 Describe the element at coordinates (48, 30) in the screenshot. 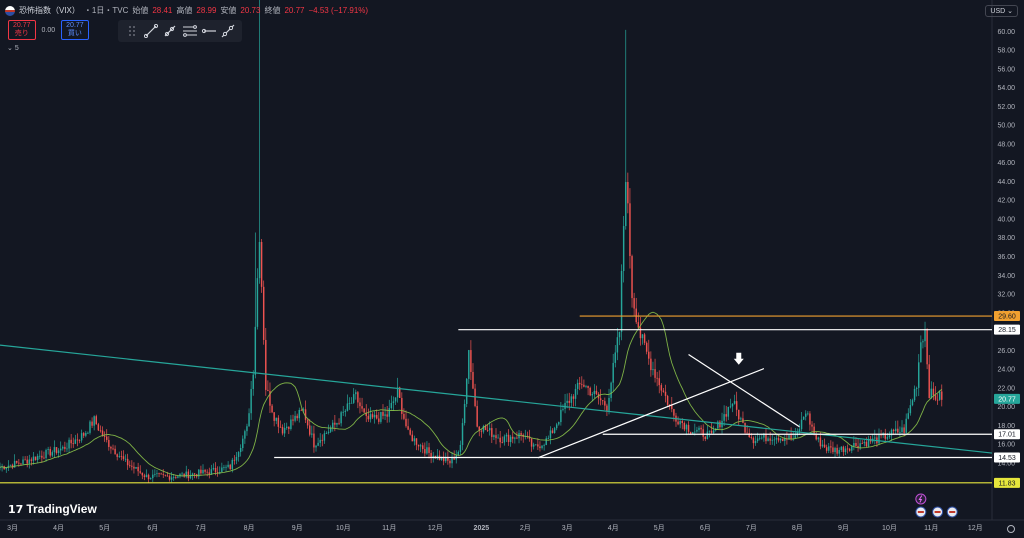

I see `trade-panel: 20.77 売り 0.00 20.77 買い` at that location.